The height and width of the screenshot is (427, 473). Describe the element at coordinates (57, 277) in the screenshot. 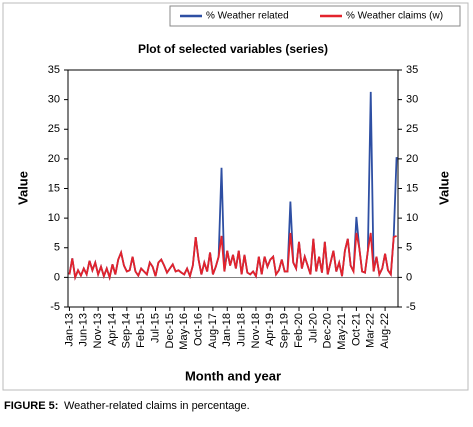

I see `y-tick-label: 0` at that location.